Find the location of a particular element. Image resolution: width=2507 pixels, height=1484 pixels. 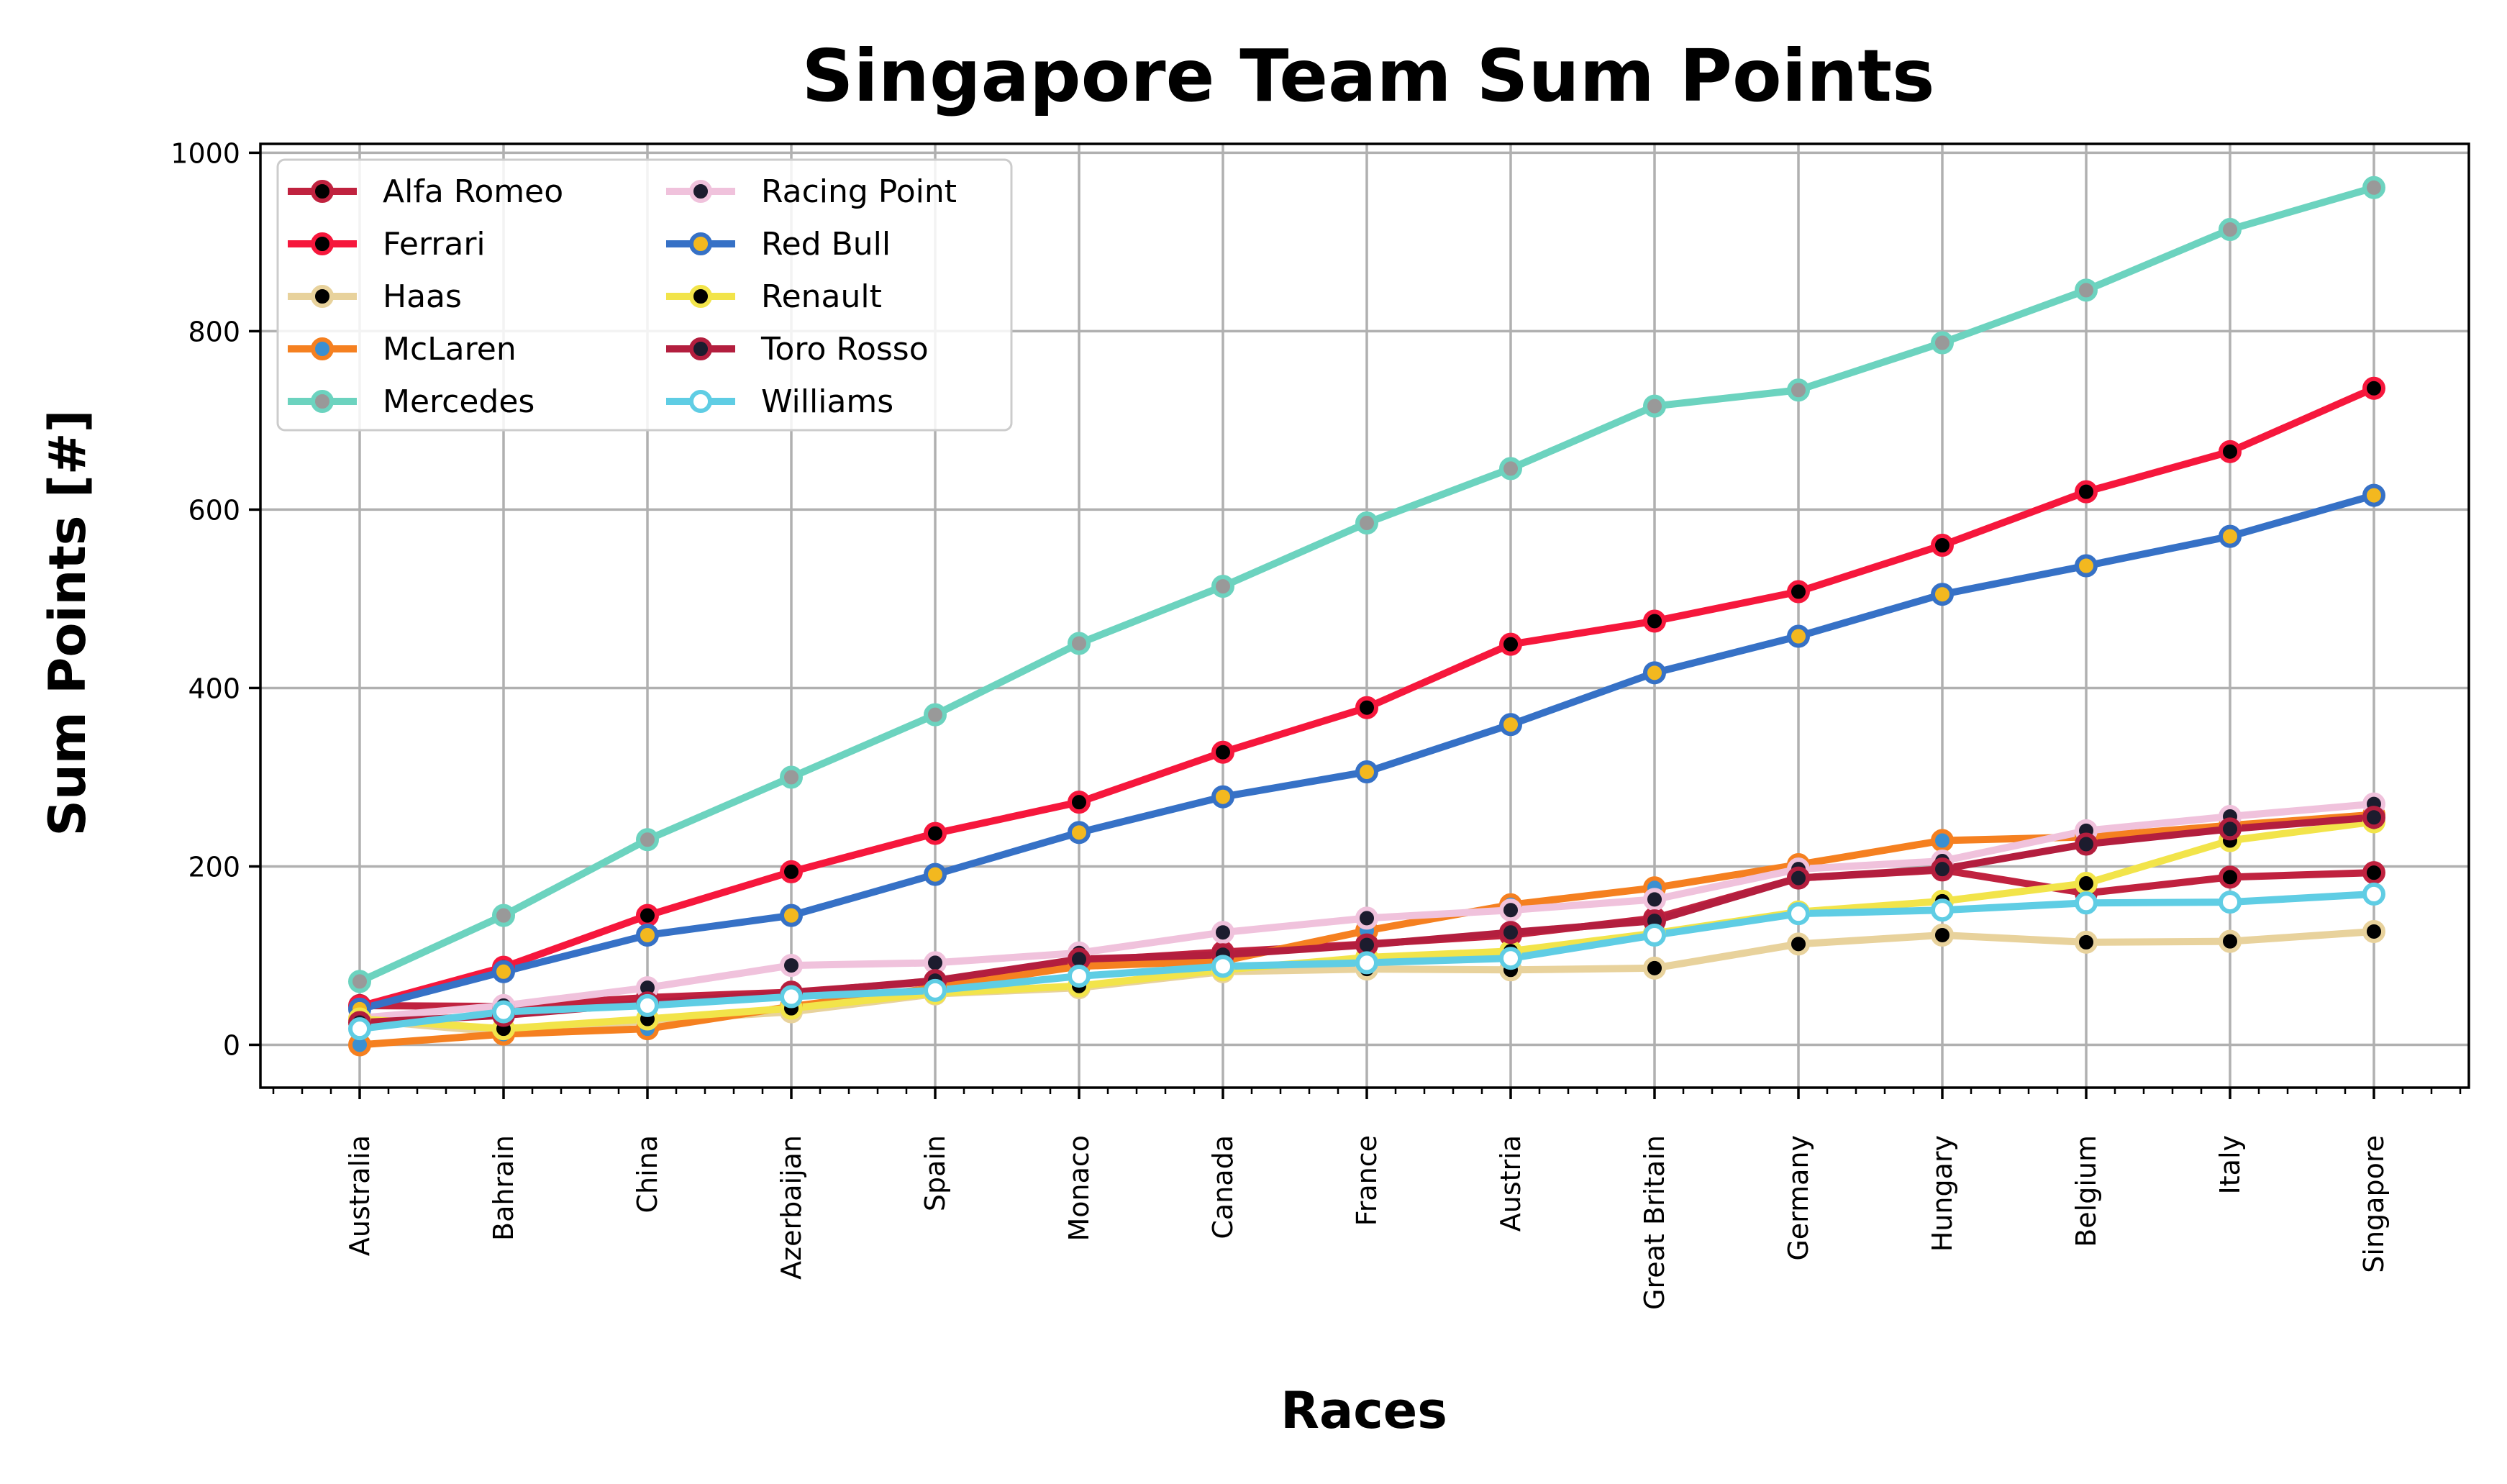

x-tick-label: Canada is located at coordinates (1223, 1187).